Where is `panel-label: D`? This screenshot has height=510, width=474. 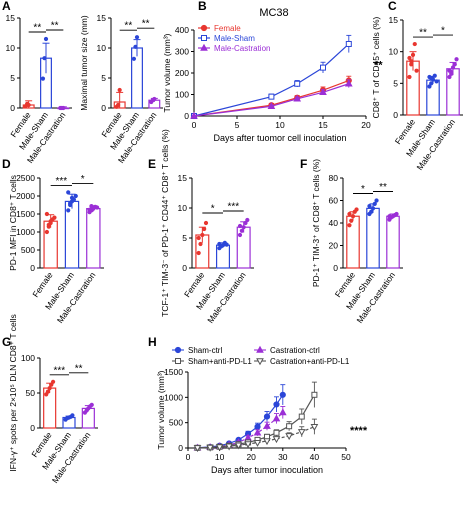 panel-label: D is located at coordinates (6, 164).